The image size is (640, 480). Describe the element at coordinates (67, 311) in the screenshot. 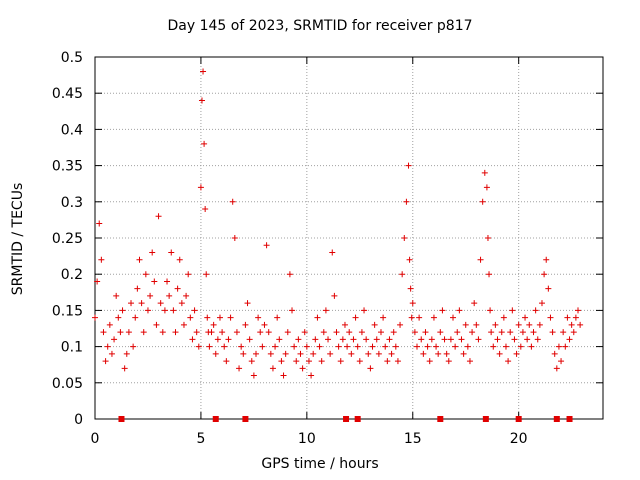

I see `y-tick-label: 0.15` at that location.